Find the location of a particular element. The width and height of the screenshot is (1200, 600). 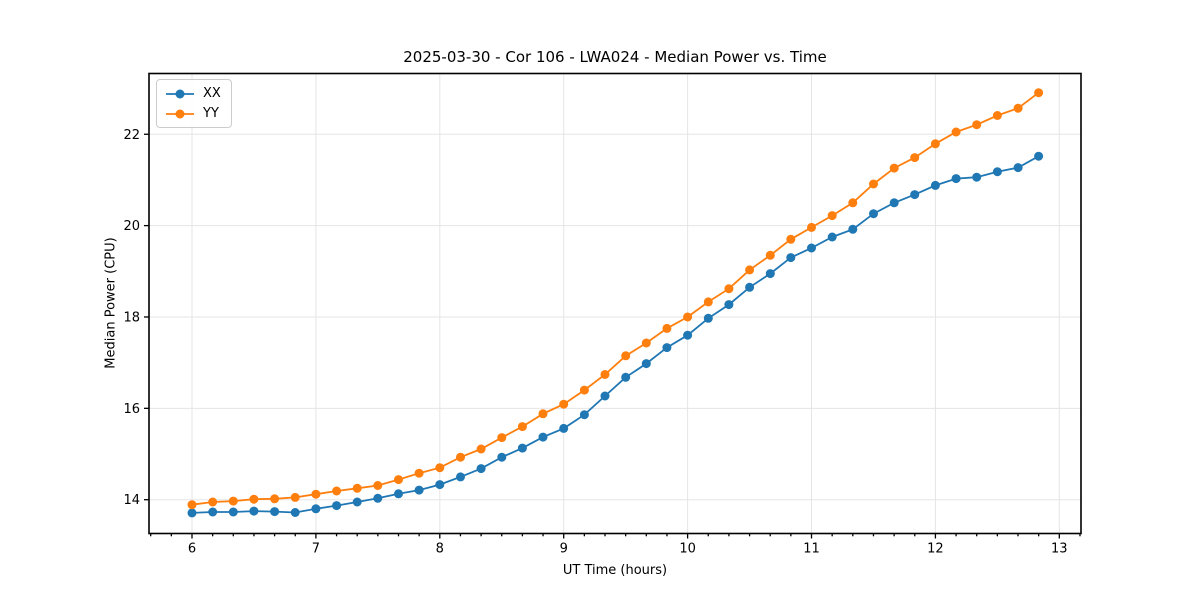

x-tick-label: 10 is located at coordinates (687, 549).